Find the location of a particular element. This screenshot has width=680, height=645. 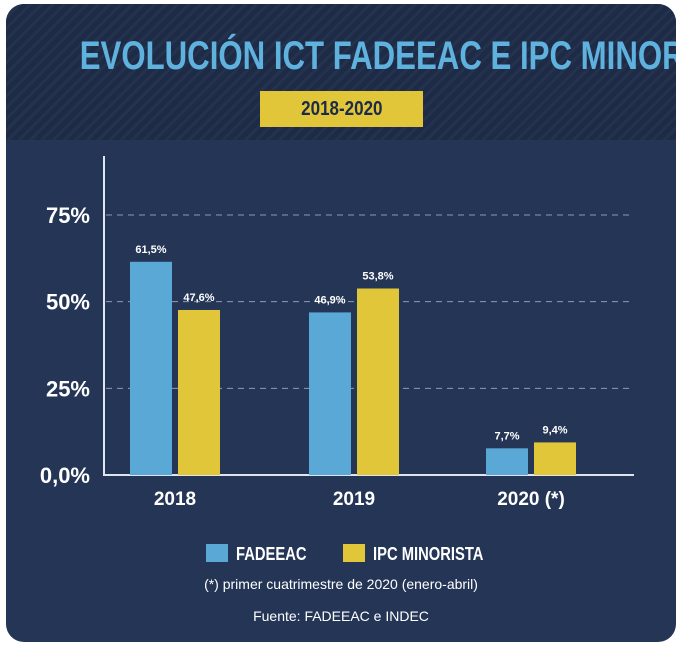

source-note: Fuente: FADEEAC e INDEC is located at coordinates (341, 616).